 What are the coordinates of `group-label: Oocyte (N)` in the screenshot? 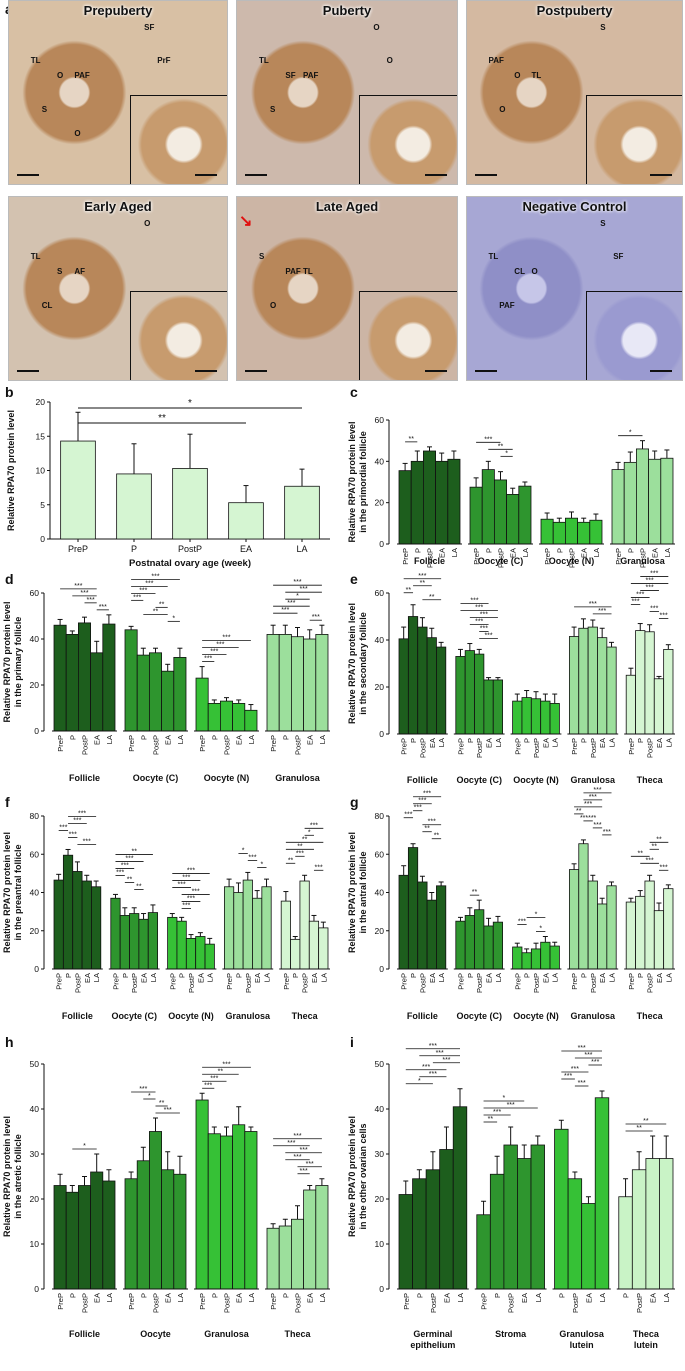 It's located at (227, 778).